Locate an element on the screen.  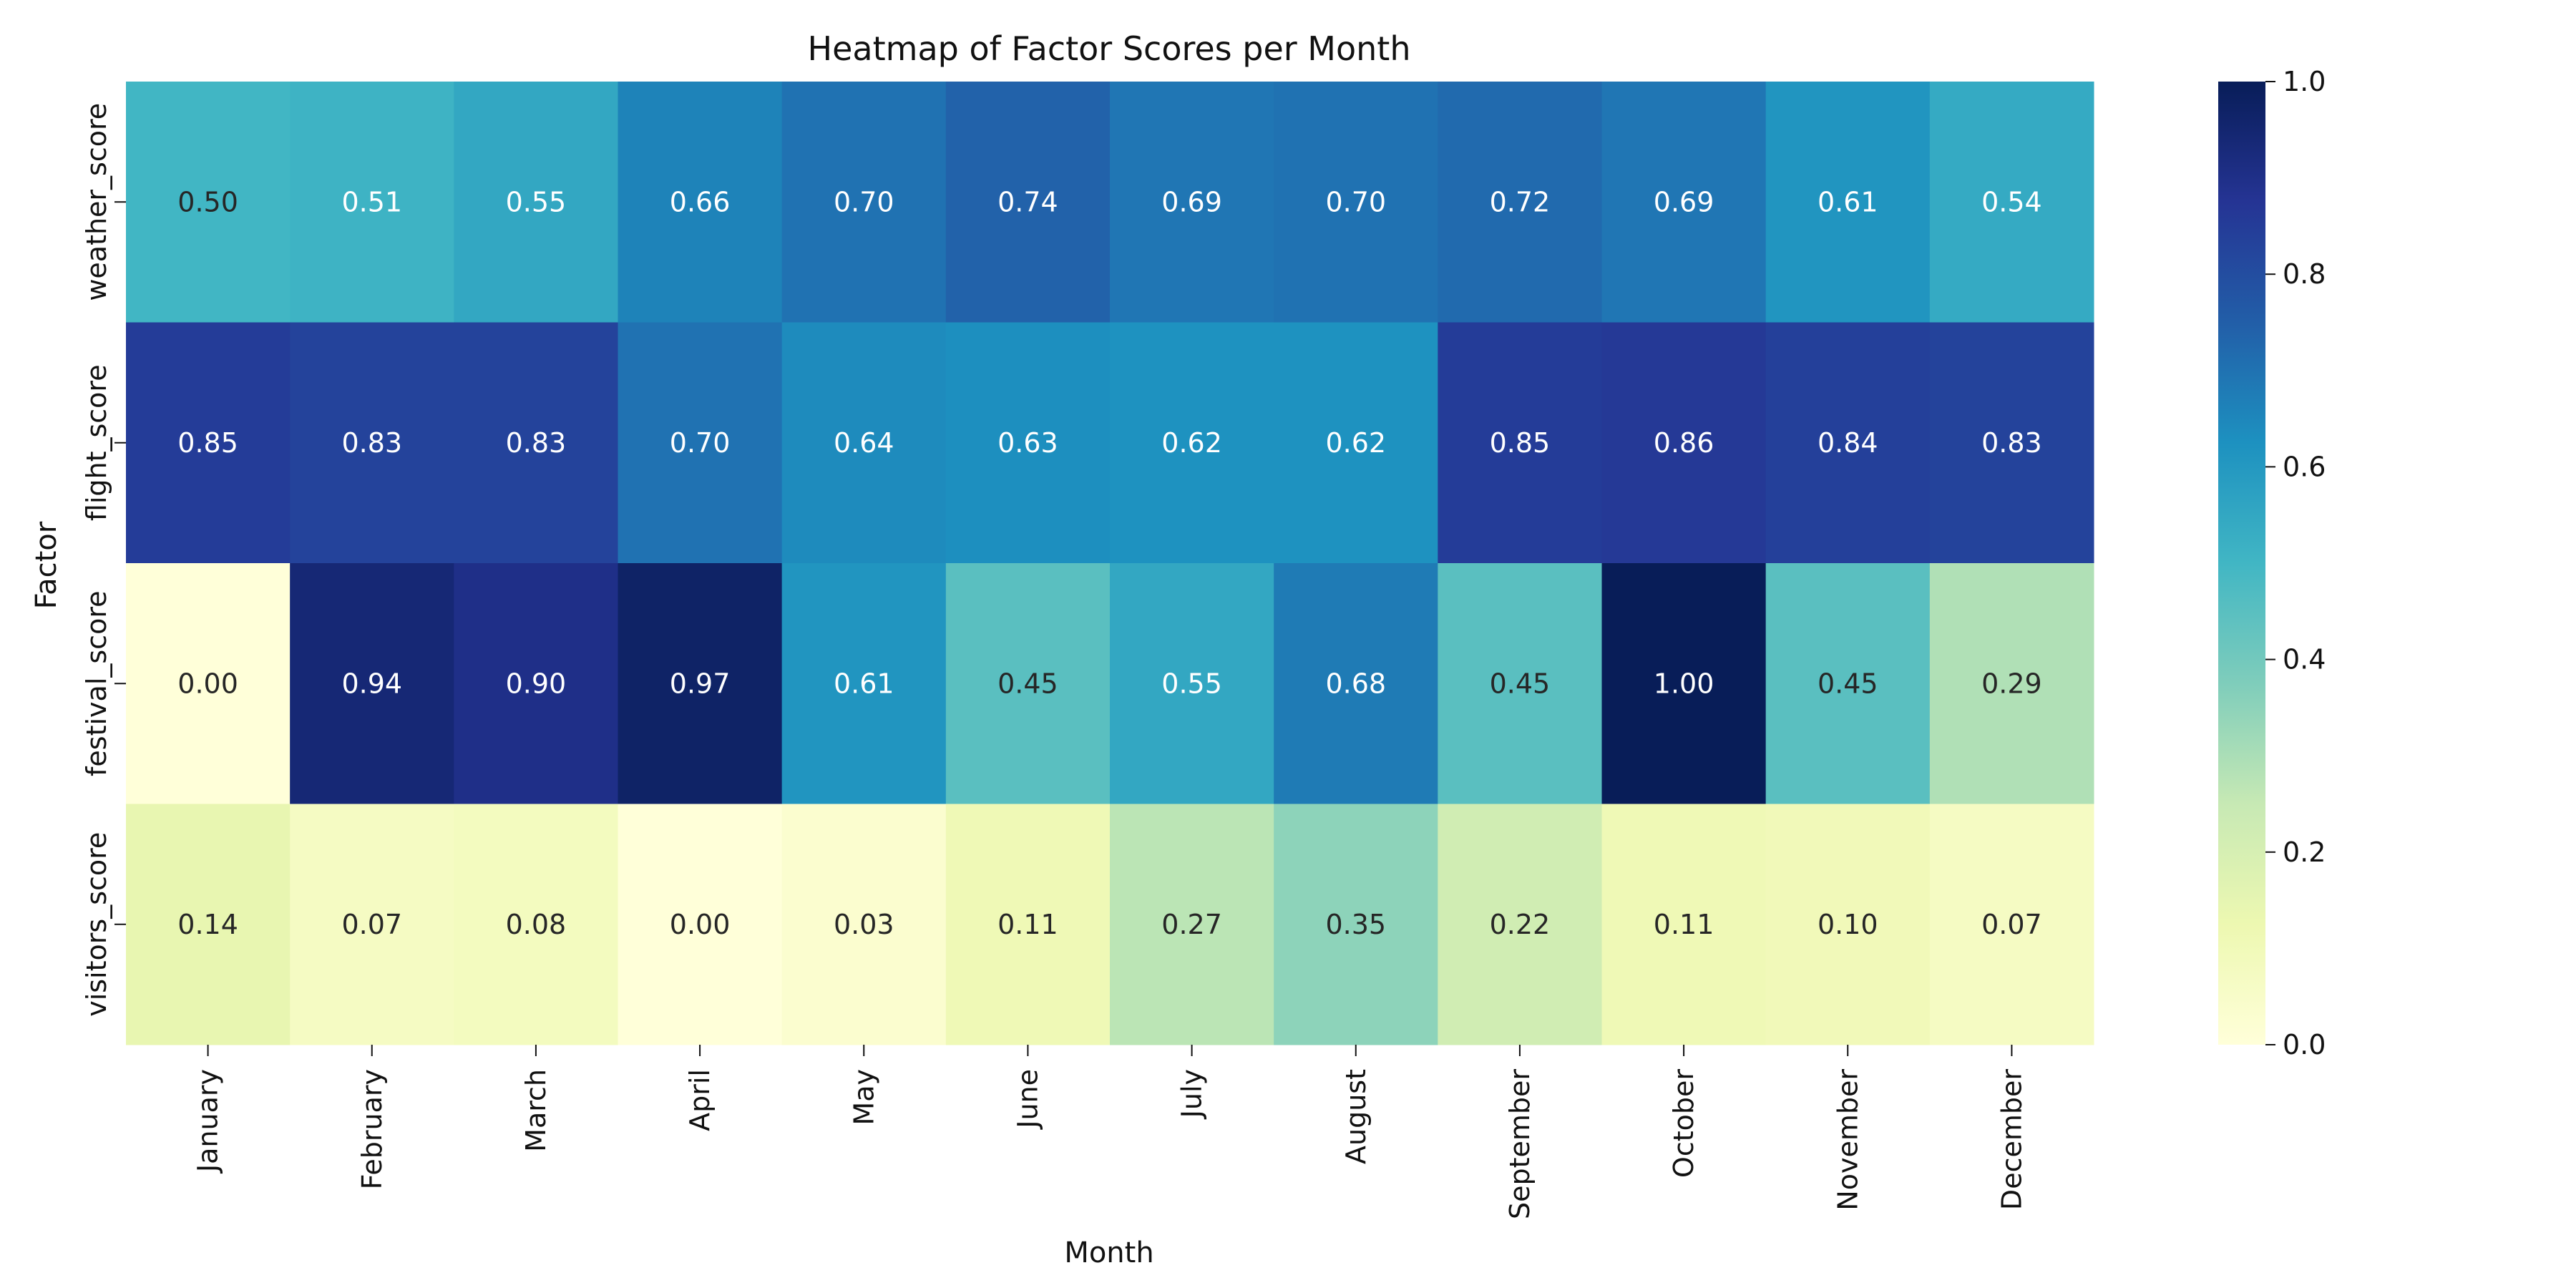
heatmap-cell-visitors_score-april is located at coordinates (700, 924).